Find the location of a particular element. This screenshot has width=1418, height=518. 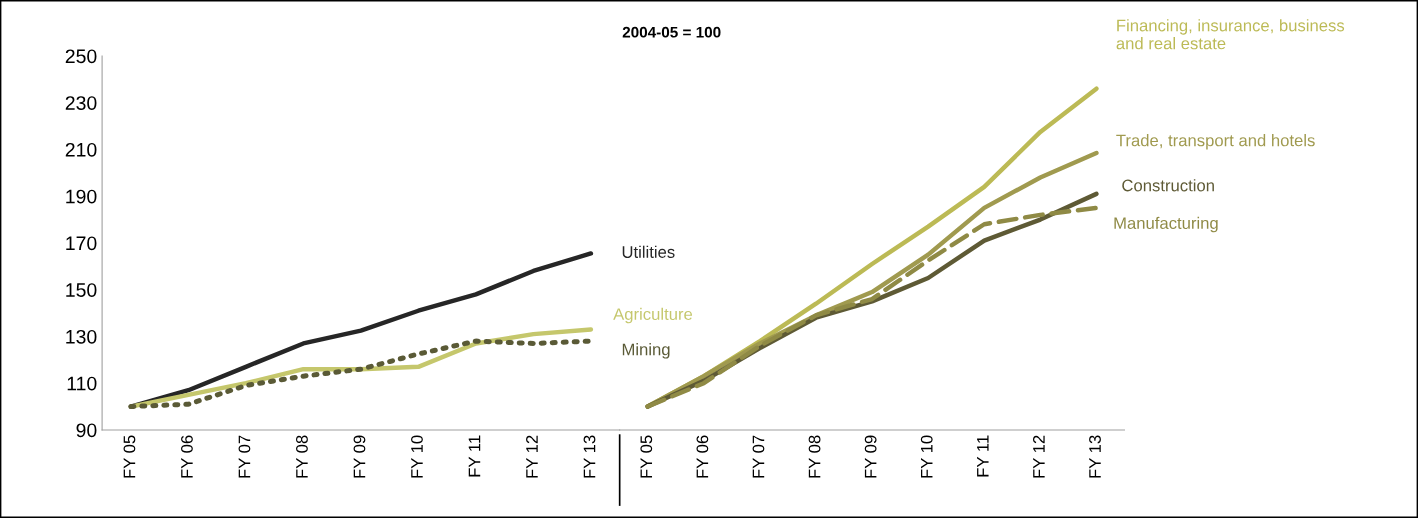

series-label: Mining is located at coordinates (646, 351).